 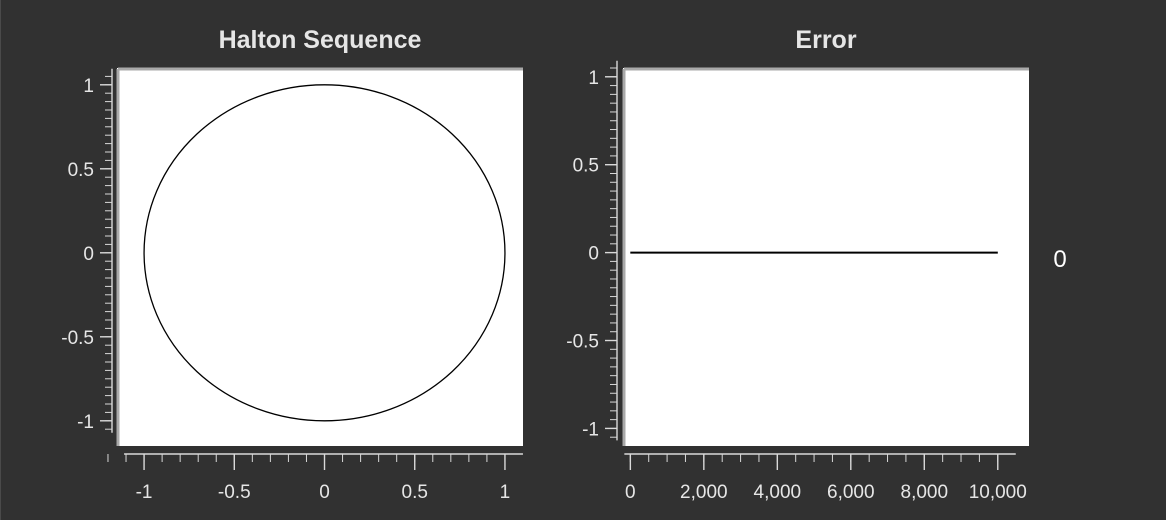 What do you see at coordinates (925, 492) in the screenshot?
I see `x-tick-label: 8,000` at bounding box center [925, 492].